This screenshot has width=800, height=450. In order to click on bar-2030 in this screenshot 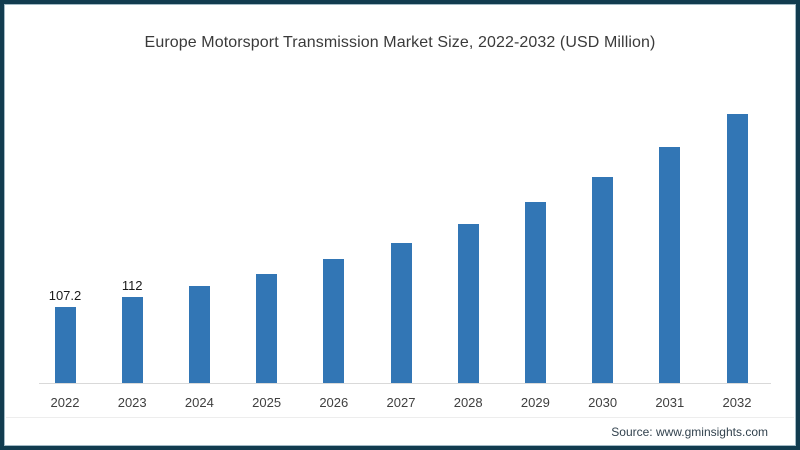, I will do `click(603, 279)`.